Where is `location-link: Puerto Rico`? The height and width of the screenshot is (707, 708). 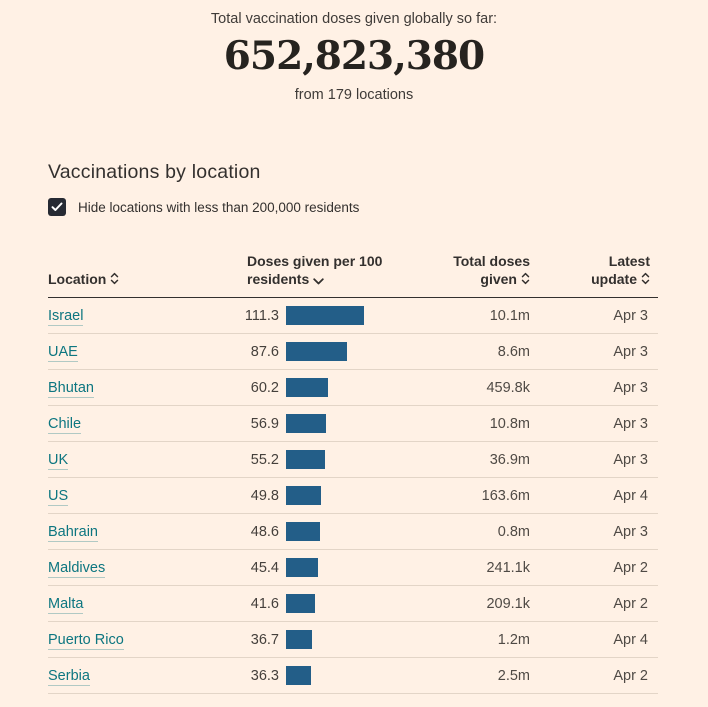
location-link: Puerto Rico is located at coordinates (86, 640).